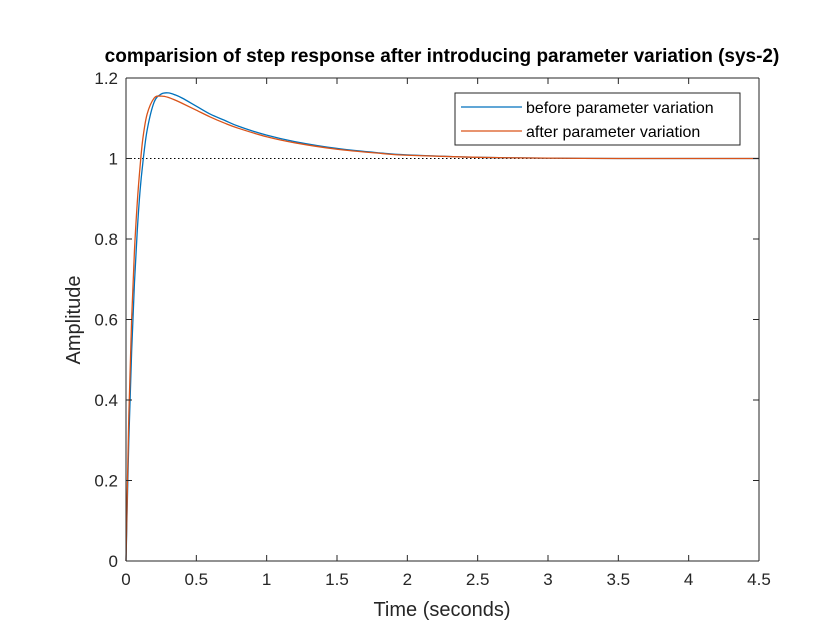 The width and height of the screenshot is (840, 630). Describe the element at coordinates (688, 579) in the screenshot. I see `x-tick-label: 4` at that location.